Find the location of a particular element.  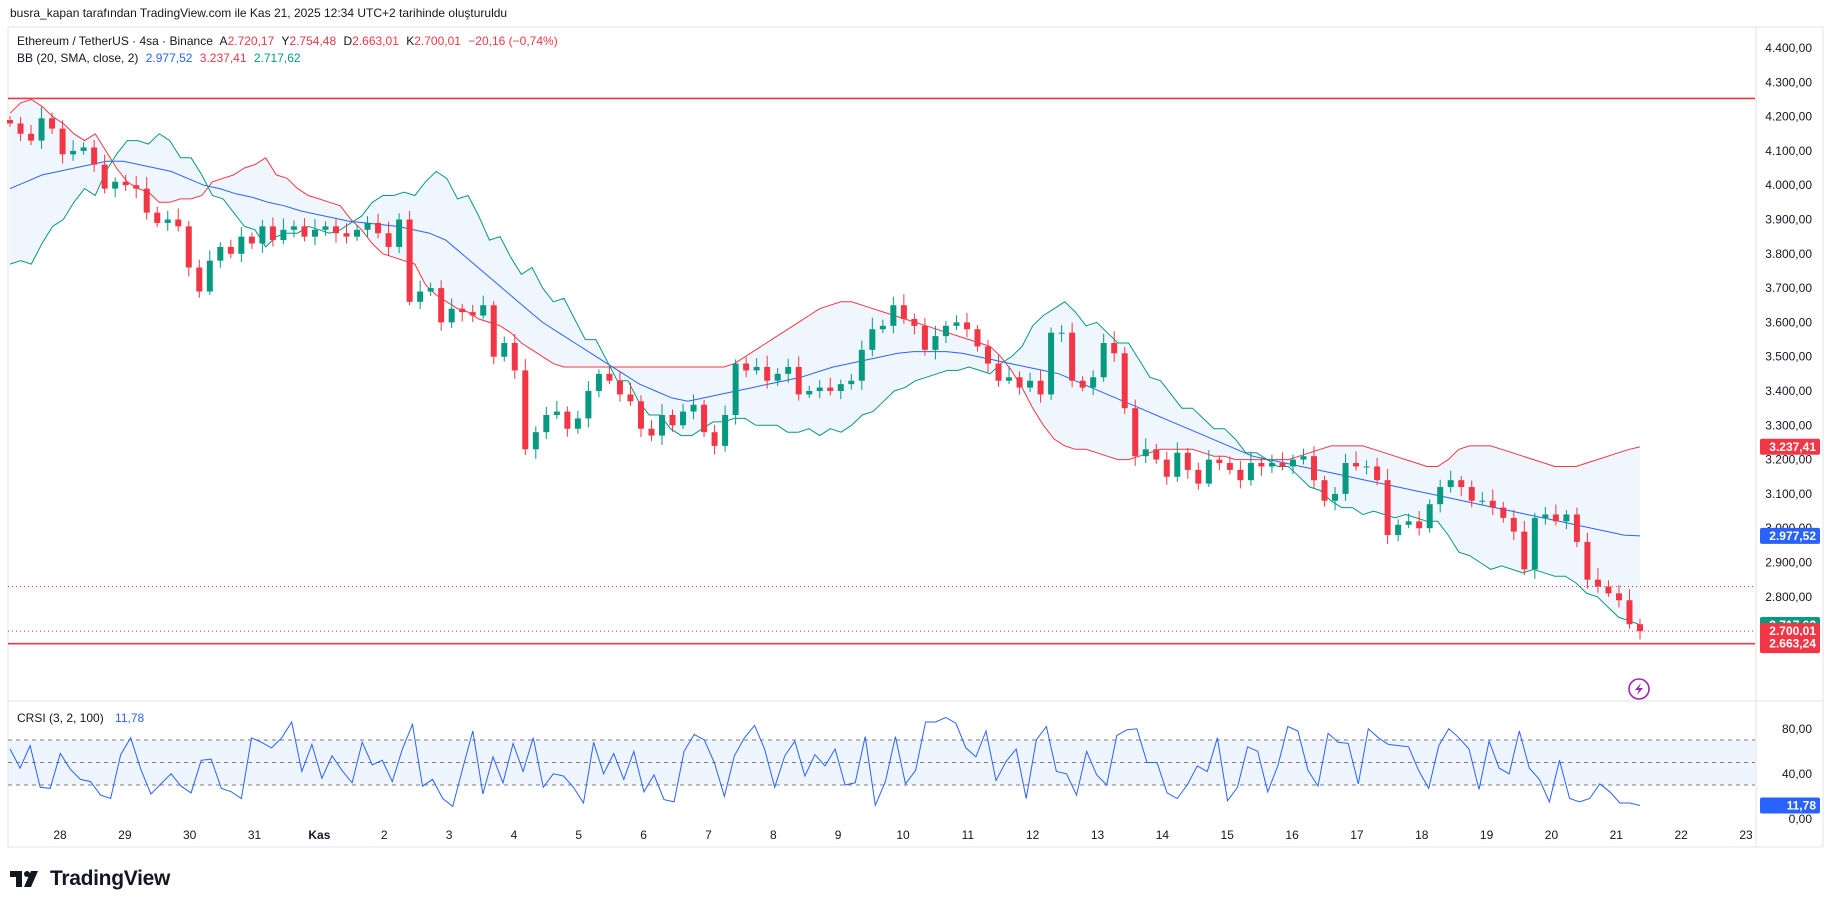

tradingview-logo: TradingView is located at coordinates (90, 879).